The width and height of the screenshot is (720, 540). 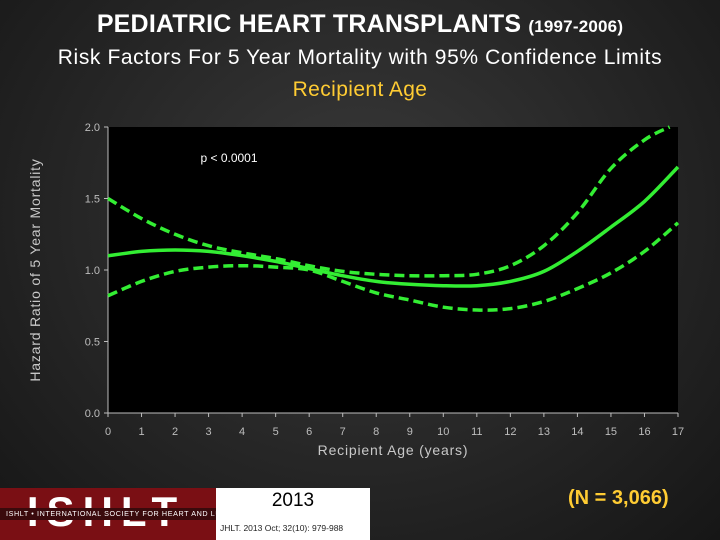 What do you see at coordinates (92, 343) in the screenshot?
I see `y-tick-label: 0.5` at bounding box center [92, 343].